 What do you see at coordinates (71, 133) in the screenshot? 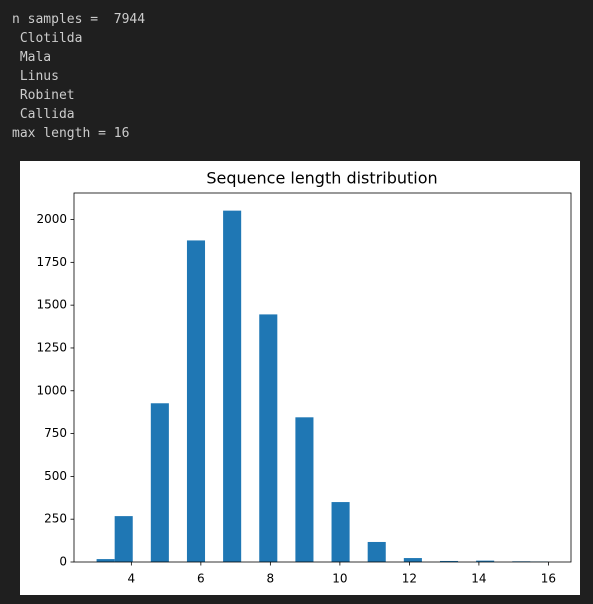
I see `output-line: max length = 16` at bounding box center [71, 133].